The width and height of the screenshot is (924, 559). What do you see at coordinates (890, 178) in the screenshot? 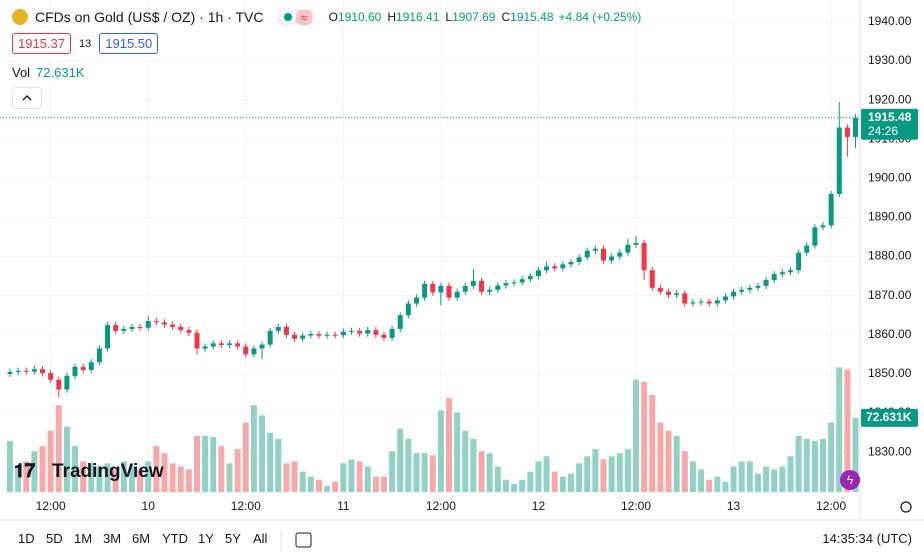
I see `y-tick-label: 1900.00` at bounding box center [890, 178].